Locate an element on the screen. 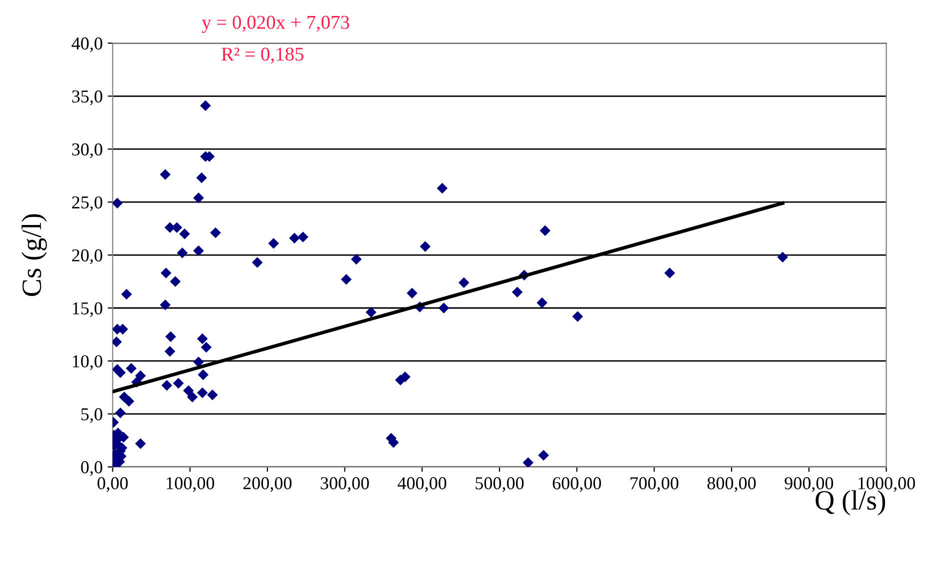  y-tick-label: 35,0 is located at coordinates (87, 98).